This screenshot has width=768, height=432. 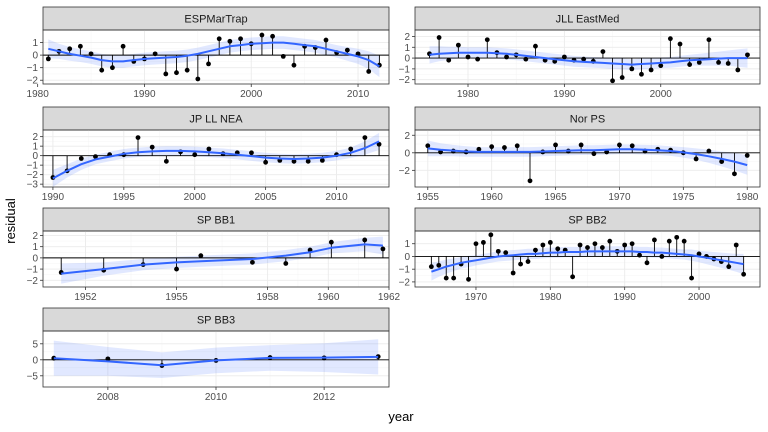 What do you see at coordinates (555, 197) in the screenshot?
I see `x-tick-label: 1965` at bounding box center [555, 197].